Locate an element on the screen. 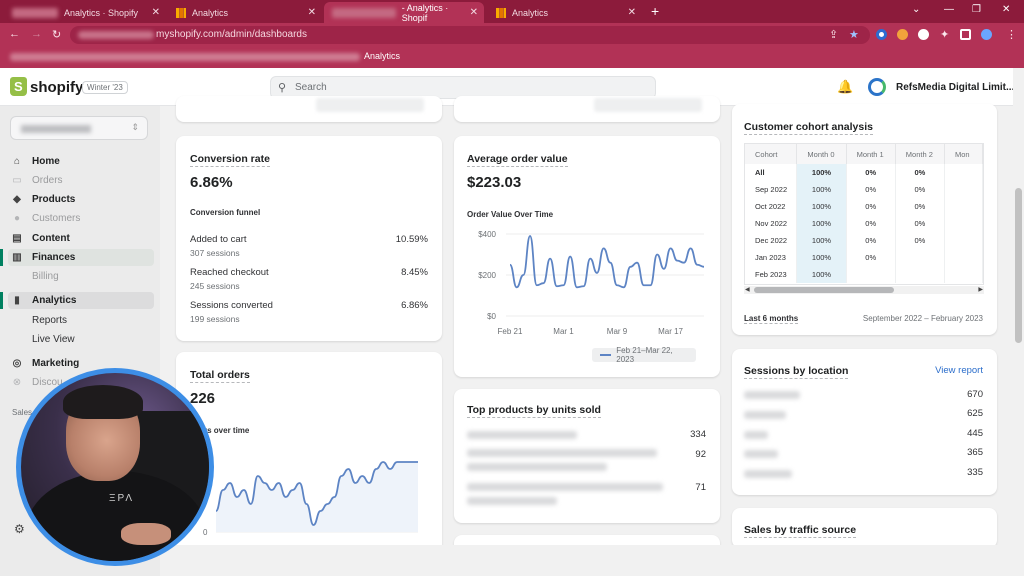 The image size is (1024, 576). sidebar-item-billing: Billing is located at coordinates (93, 276).